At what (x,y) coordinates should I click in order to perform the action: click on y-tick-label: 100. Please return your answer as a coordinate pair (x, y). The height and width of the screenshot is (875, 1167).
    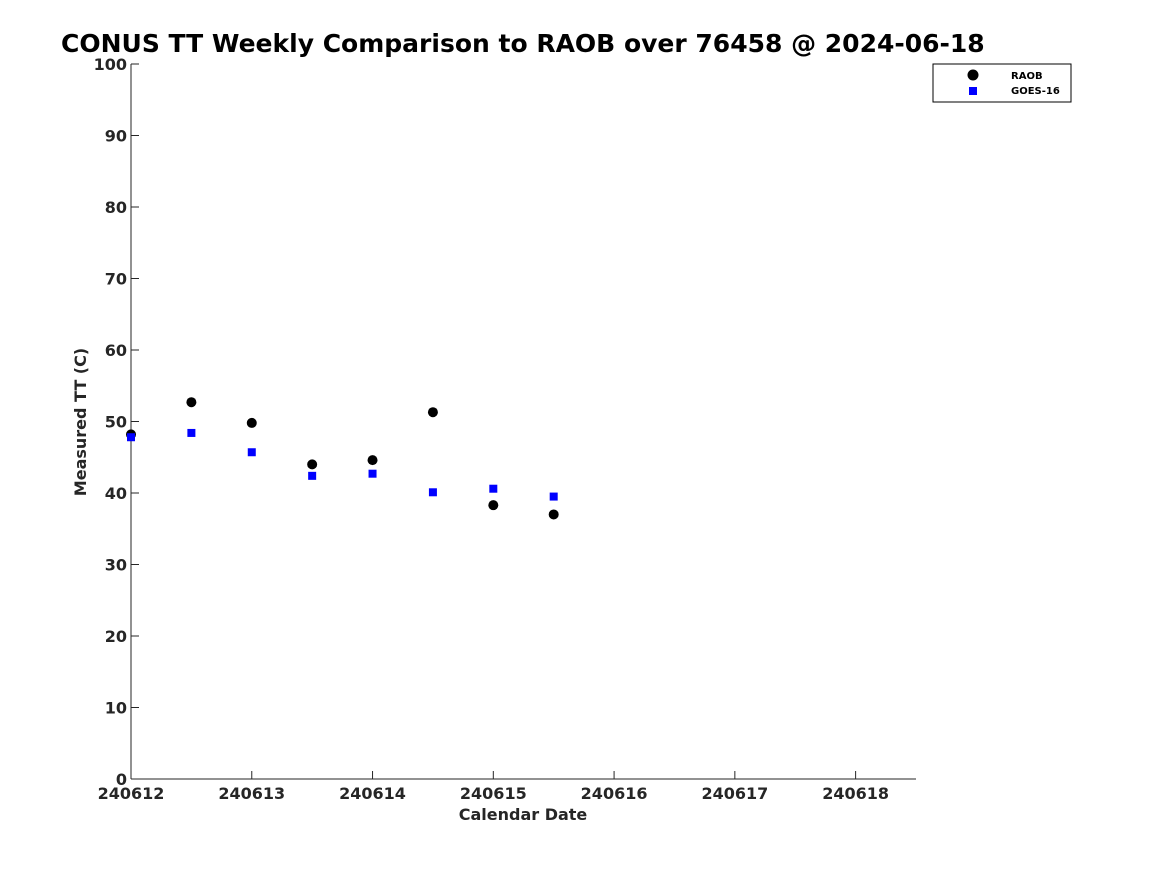
    Looking at the image, I should click on (110, 64).